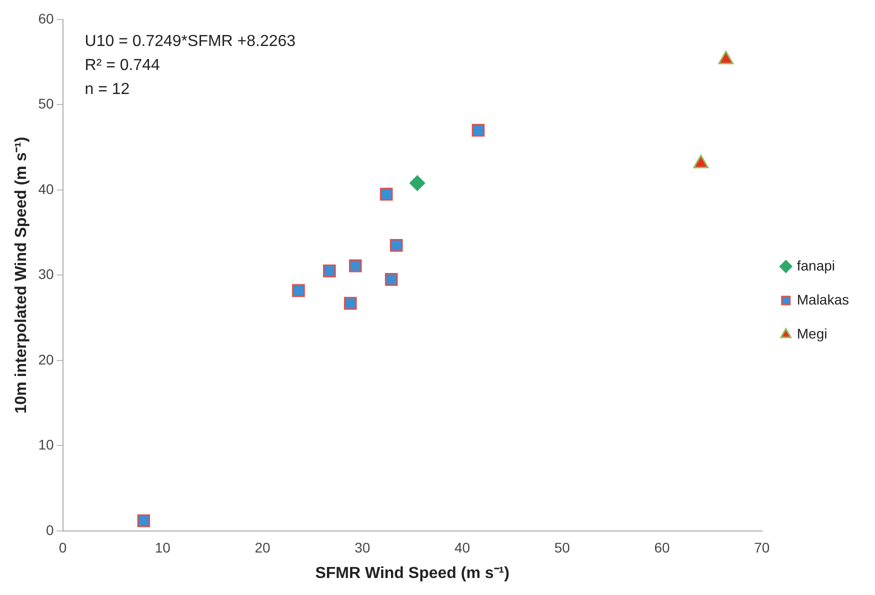 The height and width of the screenshot is (595, 875). I want to click on x-tick-label: 70, so click(762, 547).